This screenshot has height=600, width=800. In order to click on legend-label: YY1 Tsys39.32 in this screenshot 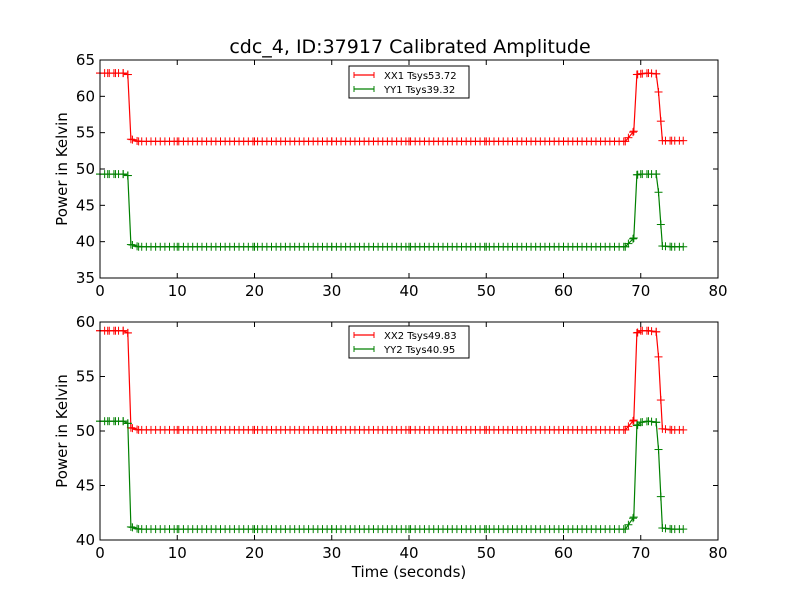, I will do `click(419, 90)`.